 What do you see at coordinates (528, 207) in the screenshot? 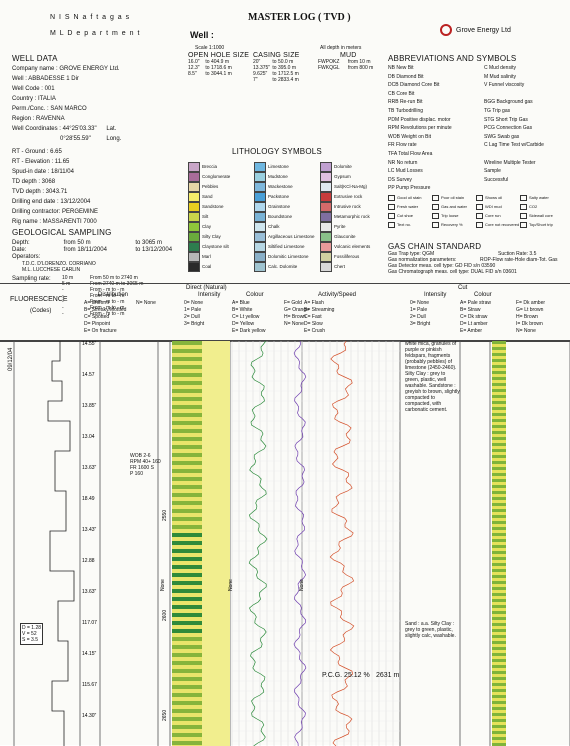
I see `abbr-symbol: CO2` at bounding box center [528, 207].